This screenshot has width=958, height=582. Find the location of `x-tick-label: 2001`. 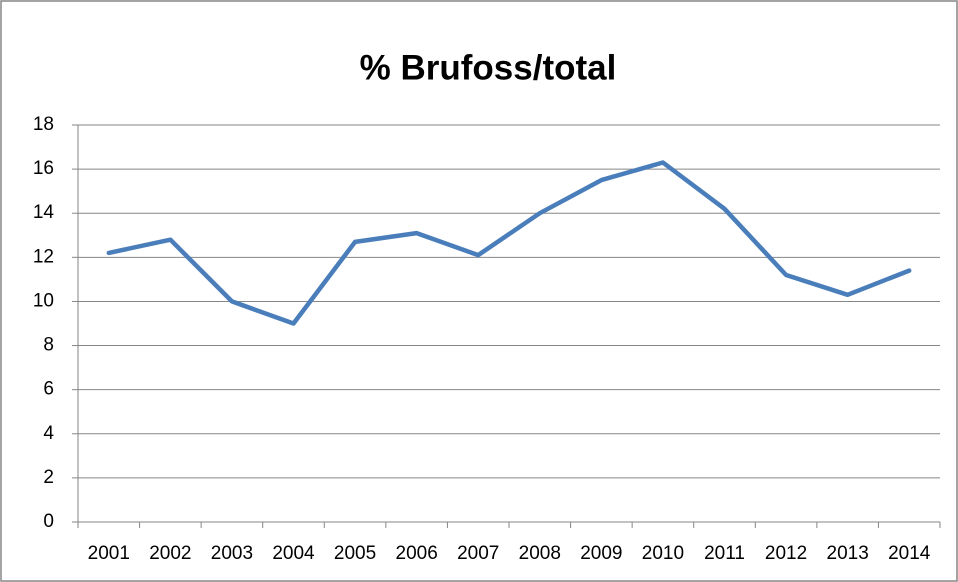

x-tick-label: 2001 is located at coordinates (109, 553).